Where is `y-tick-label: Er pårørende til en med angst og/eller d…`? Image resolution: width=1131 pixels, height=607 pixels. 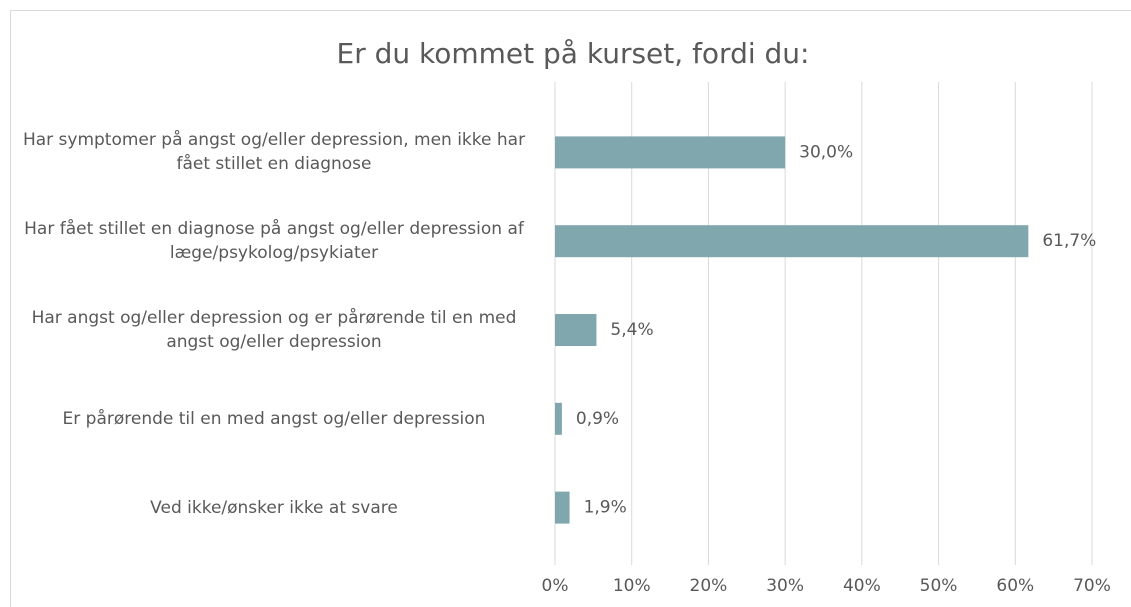 y-tick-label: Er pårørende til en med angst og/eller d… is located at coordinates (274, 418).